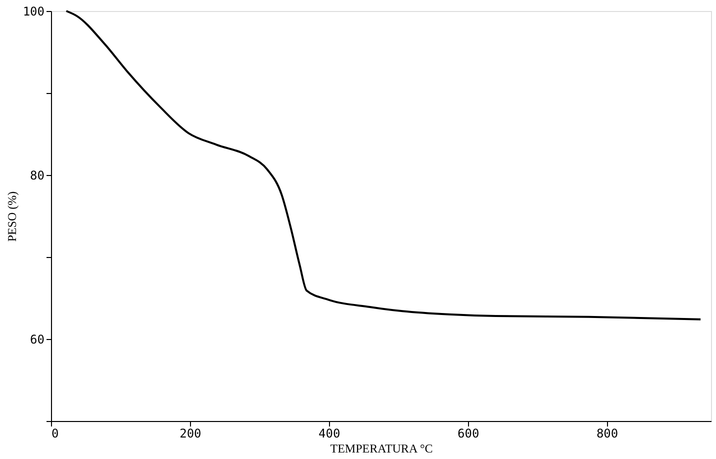 This screenshot has height=459, width=716. I want to click on x-tick-label: 600, so click(469, 433).